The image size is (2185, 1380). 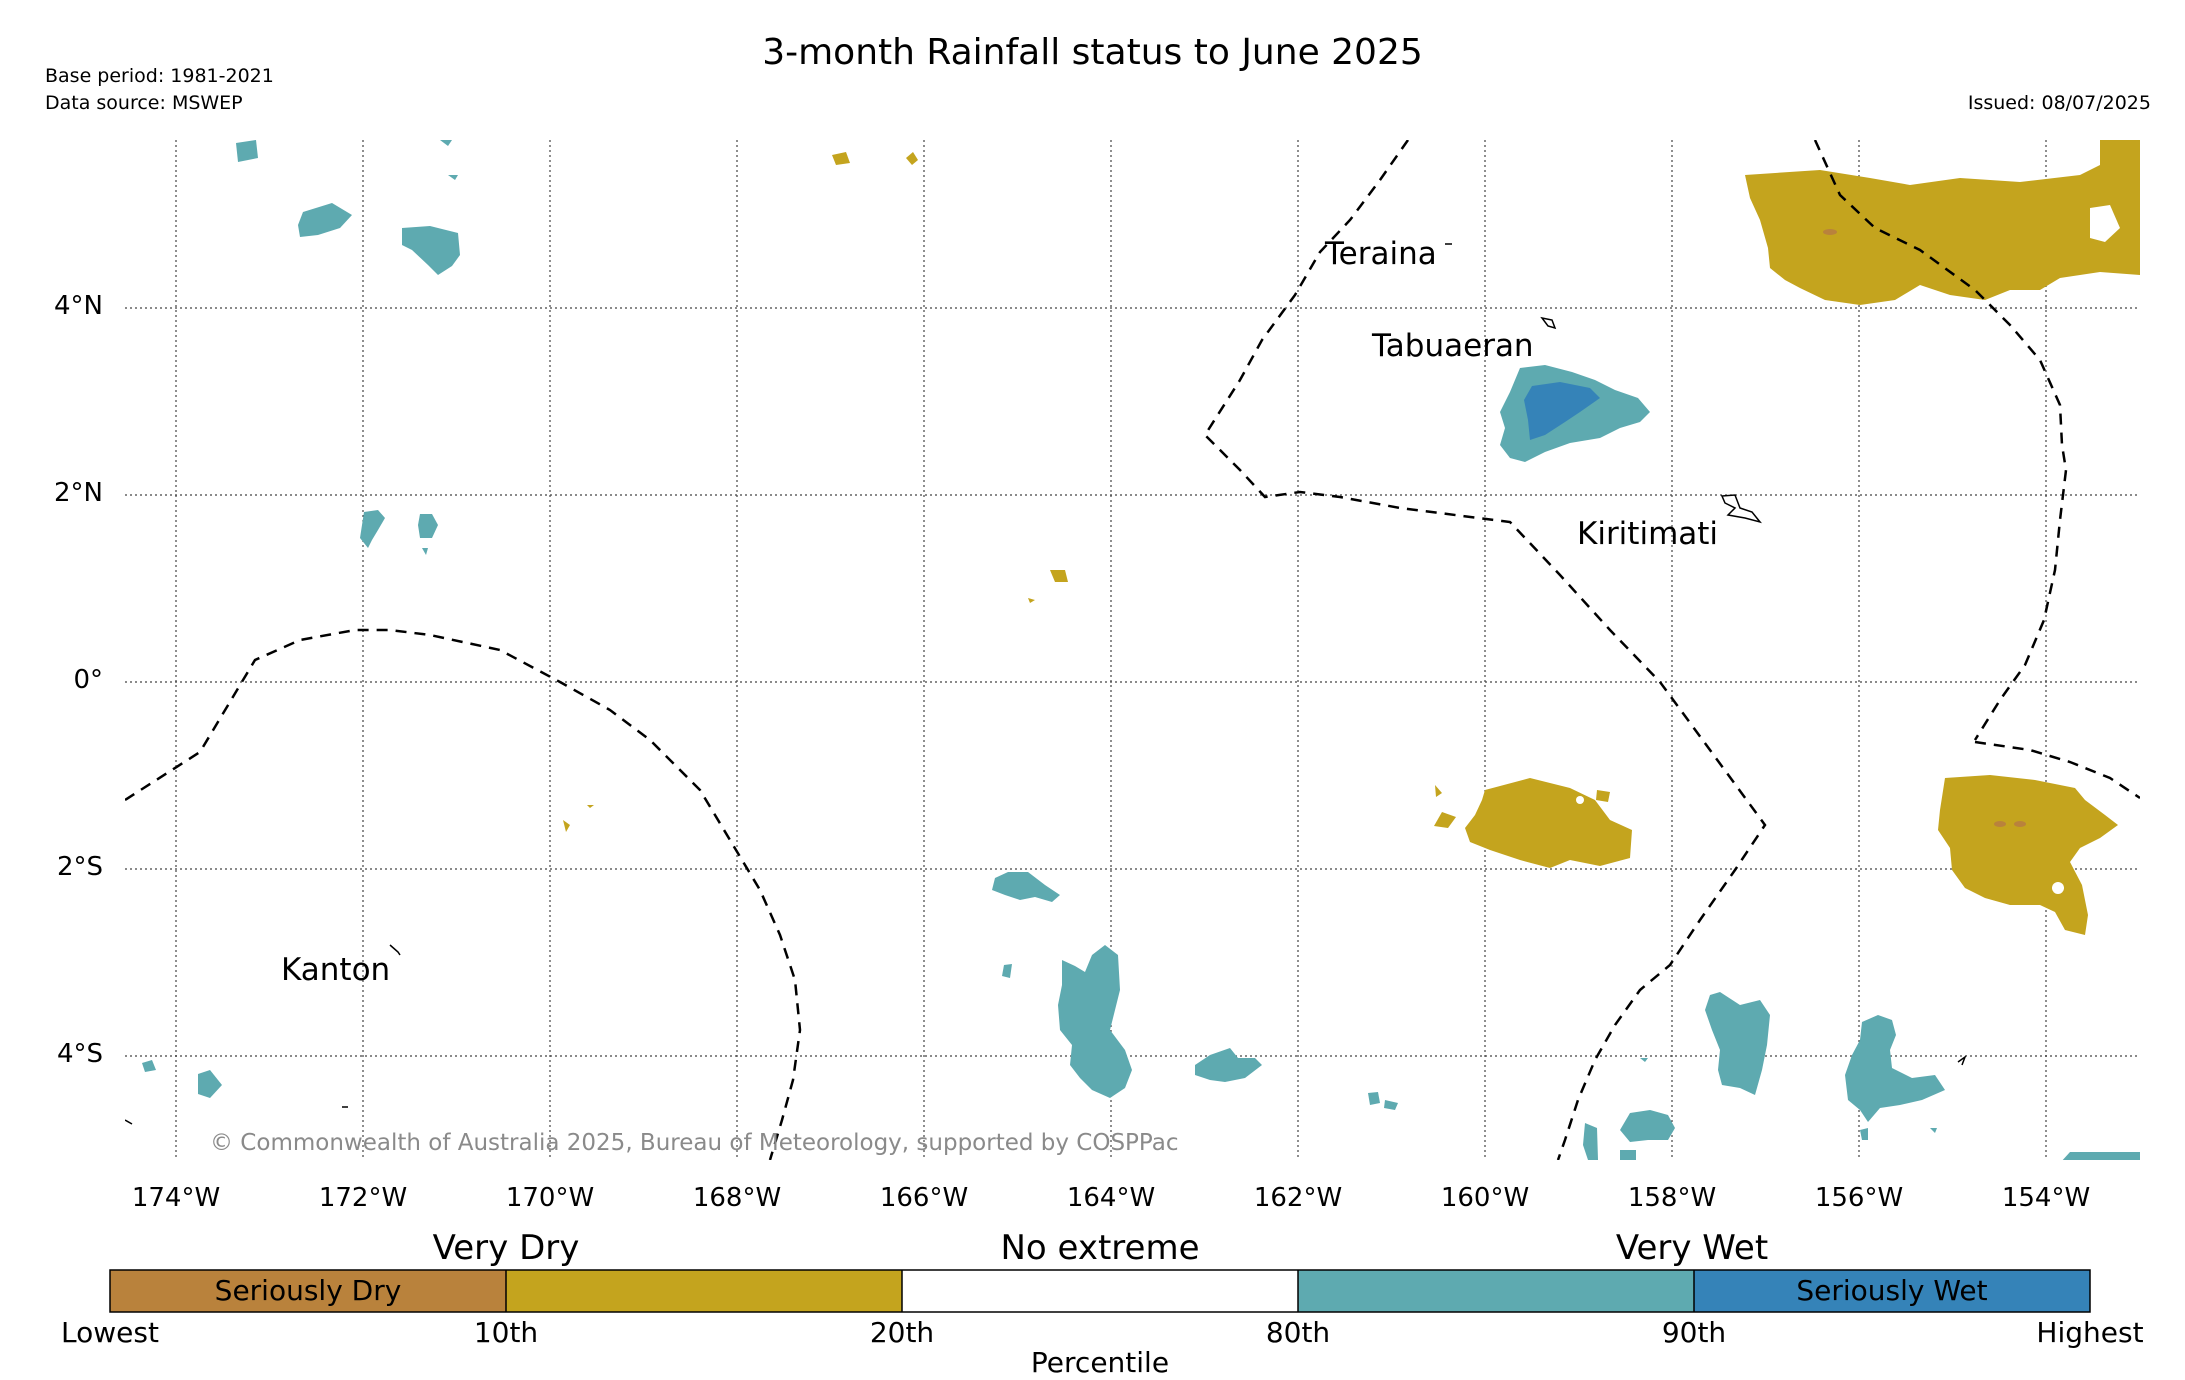 What do you see at coordinates (1485, 1198) in the screenshot?
I see `x-tick-label: 160°W` at bounding box center [1485, 1198].